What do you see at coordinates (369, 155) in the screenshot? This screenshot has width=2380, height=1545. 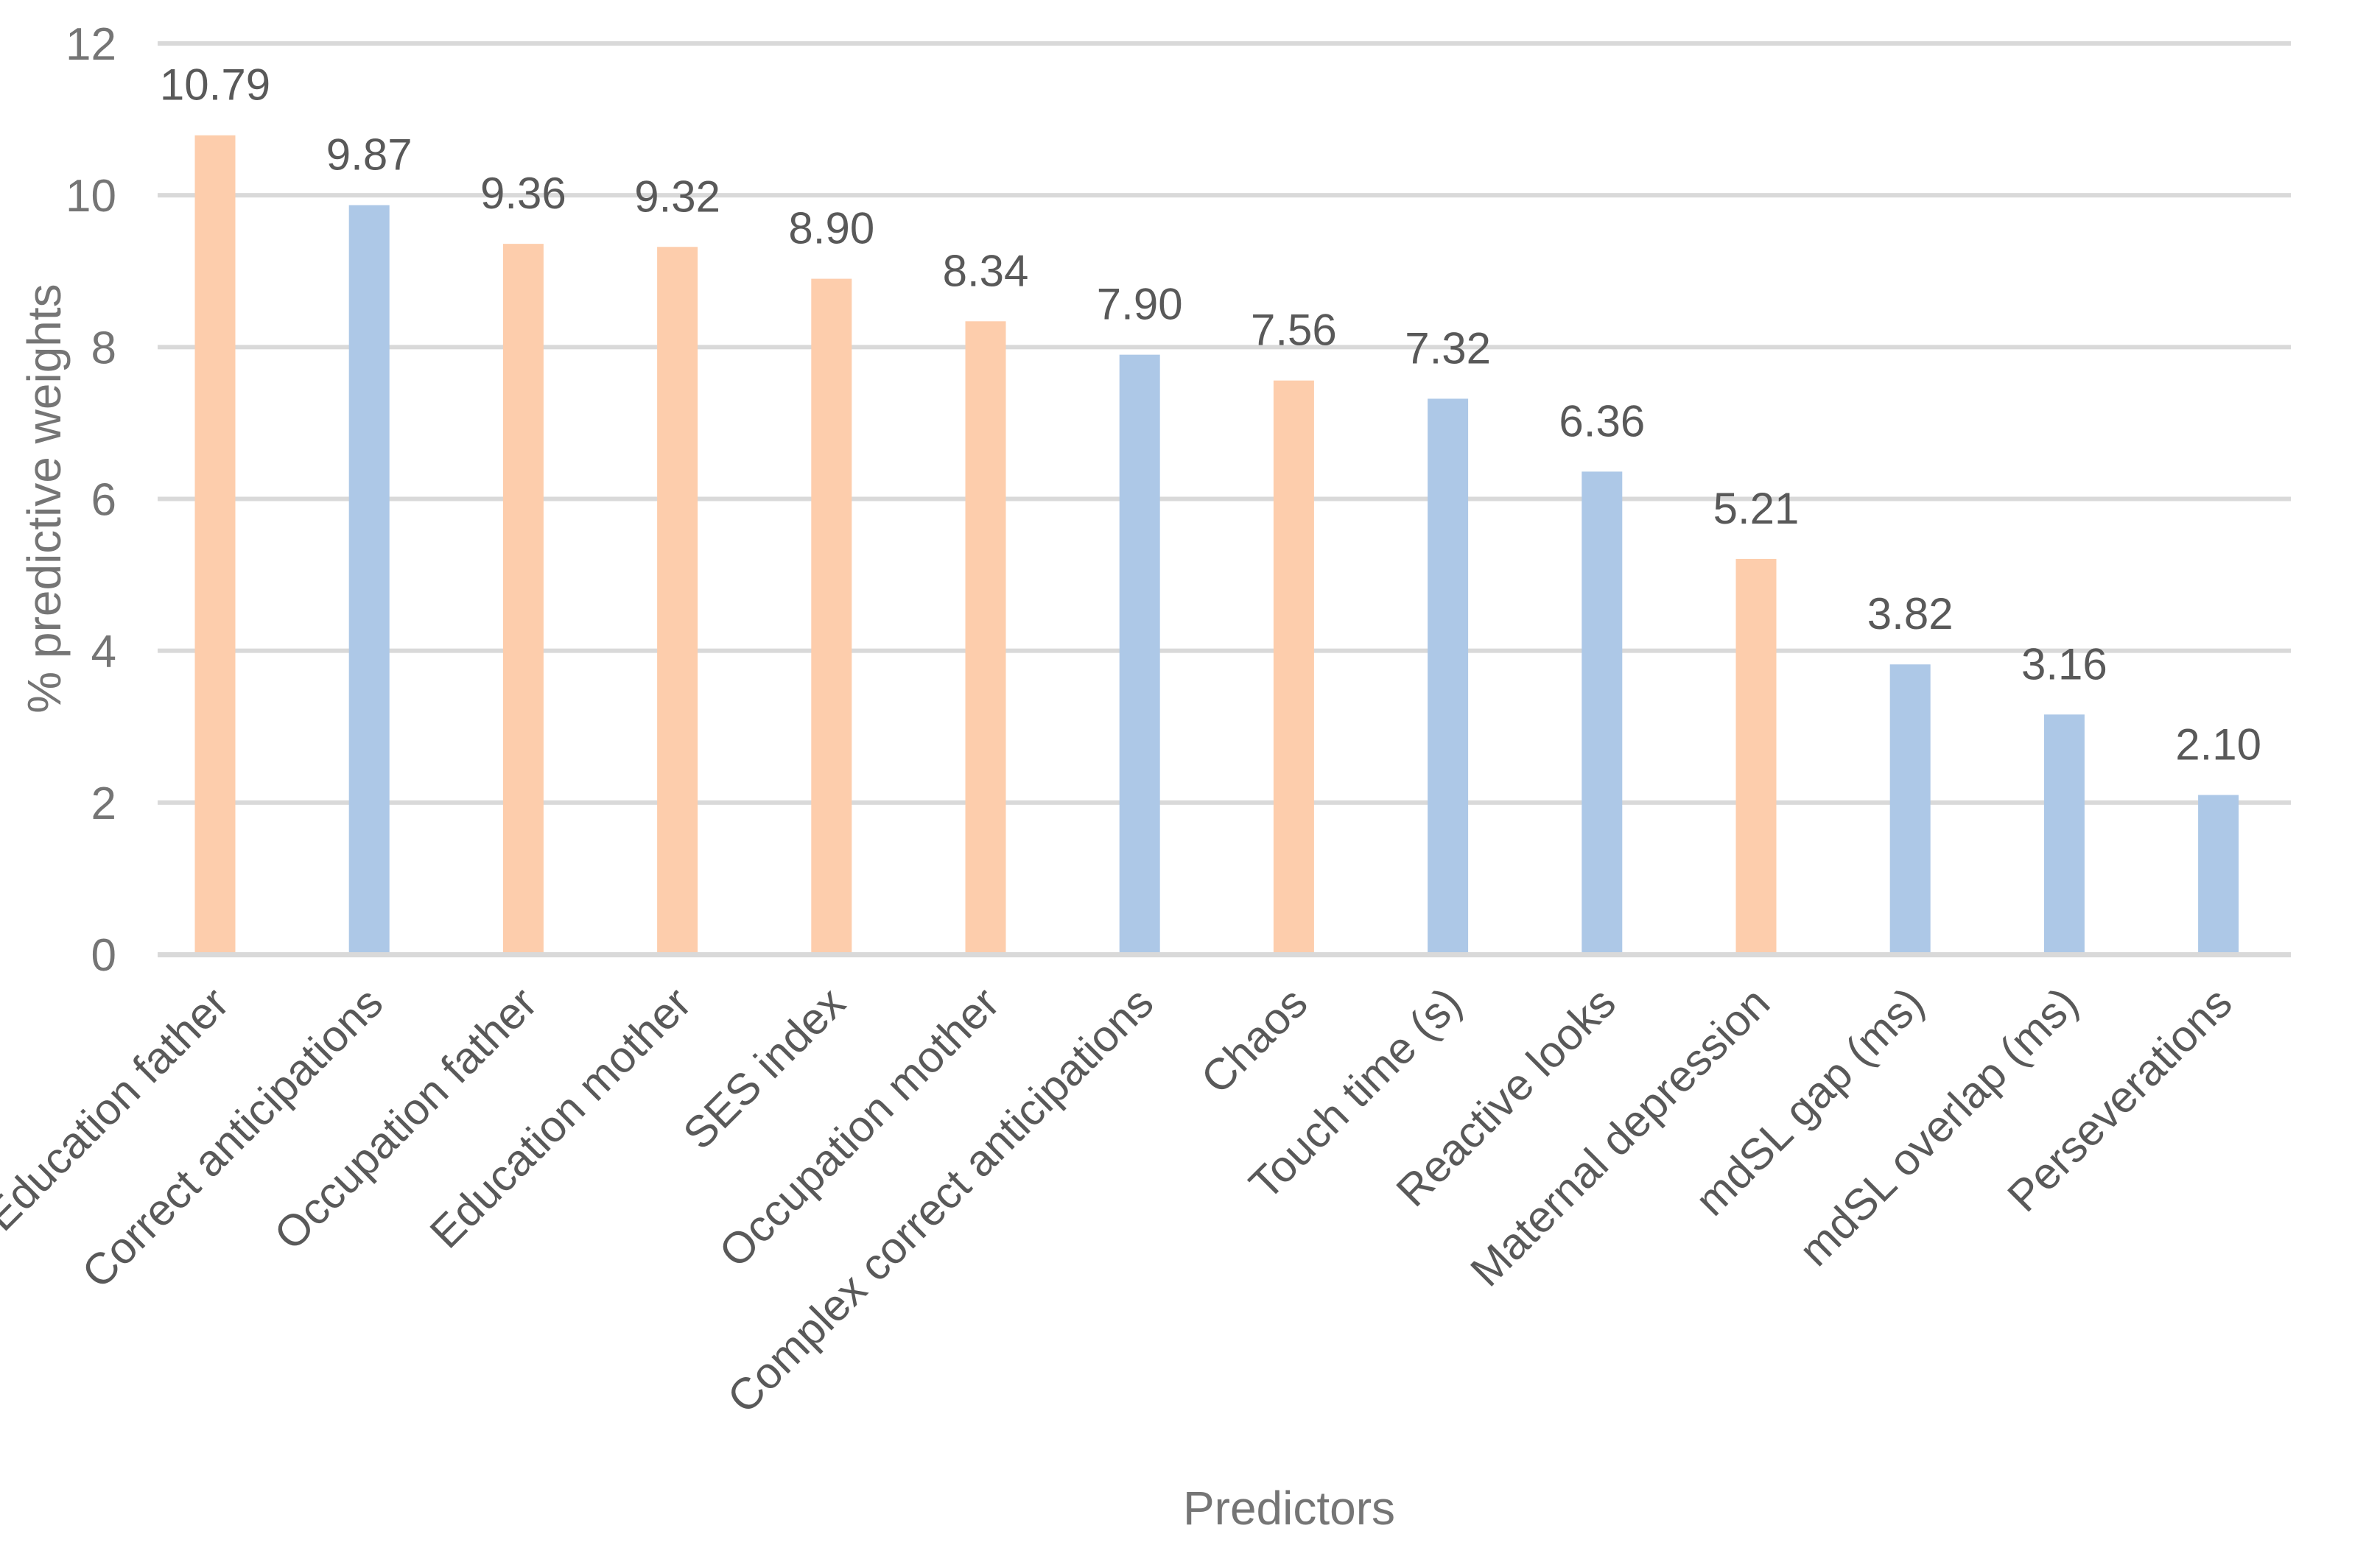 I see `data-label: 9.87` at bounding box center [369, 155].